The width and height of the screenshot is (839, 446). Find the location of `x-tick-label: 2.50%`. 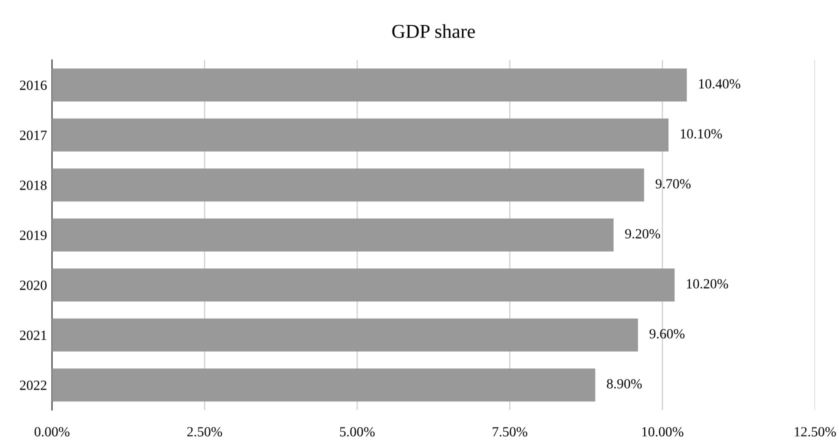

x-tick-label: 2.50% is located at coordinates (204, 431).